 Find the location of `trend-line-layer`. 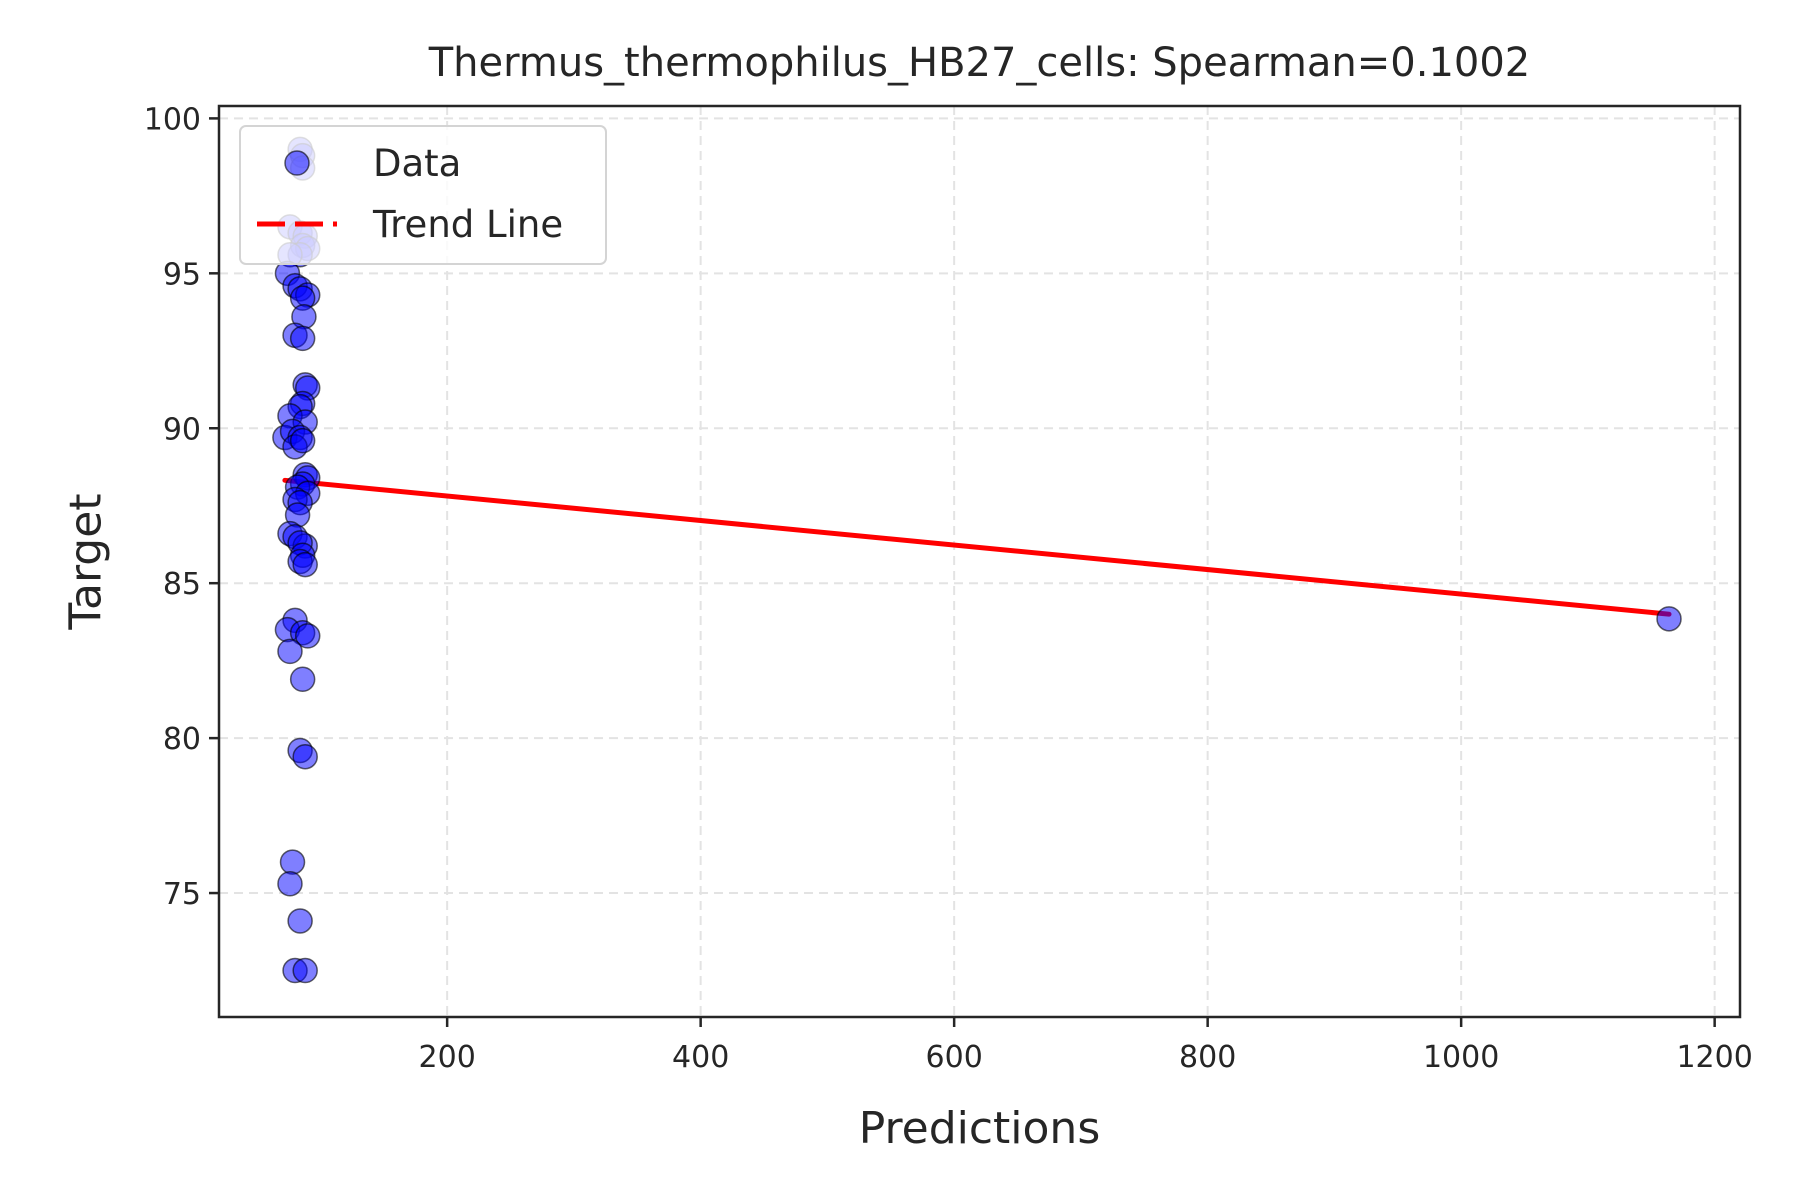

trend-line-layer is located at coordinates (977, 547).